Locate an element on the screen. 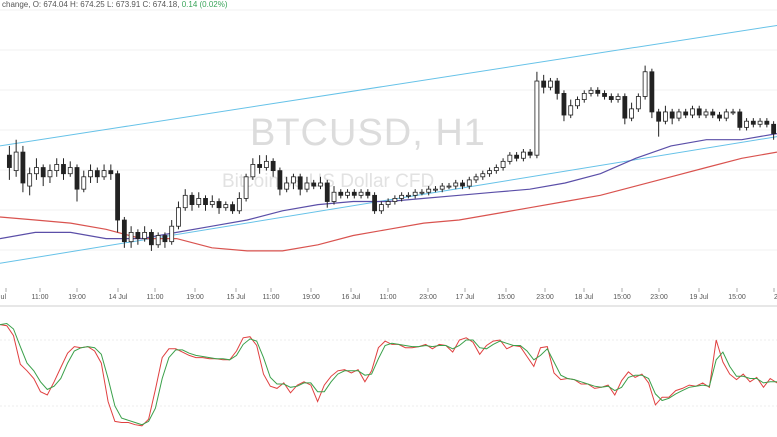 This screenshot has width=777, height=437. change-value: 0.14 (0.02%) is located at coordinates (204, 4).